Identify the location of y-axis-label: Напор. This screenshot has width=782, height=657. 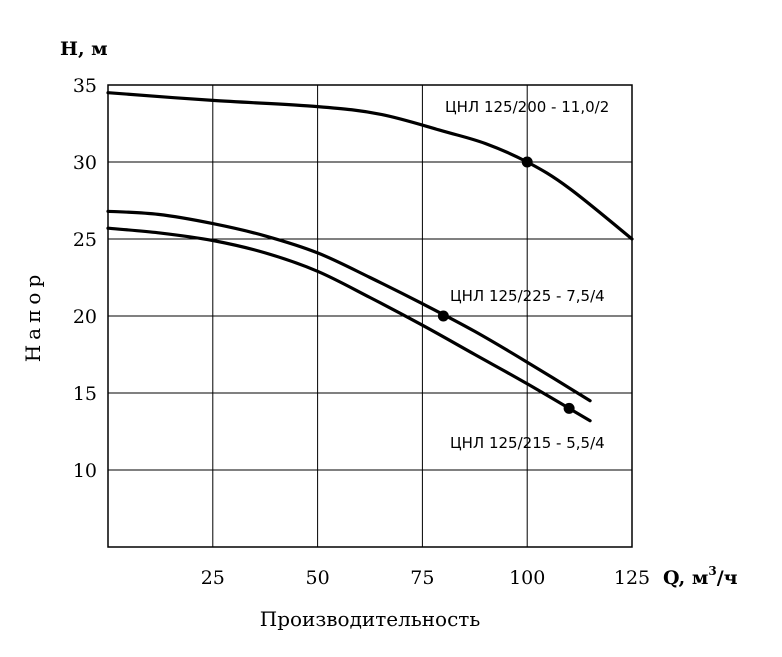
(33, 316).